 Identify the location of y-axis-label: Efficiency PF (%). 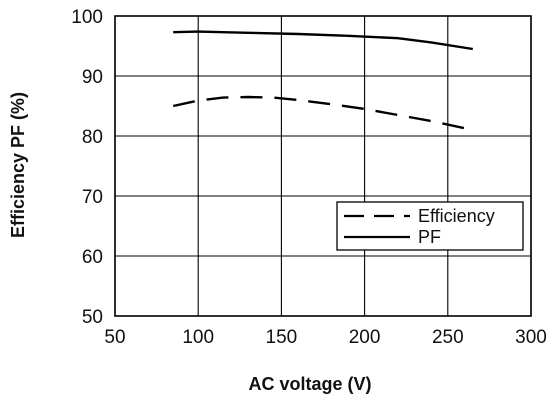
(18, 165).